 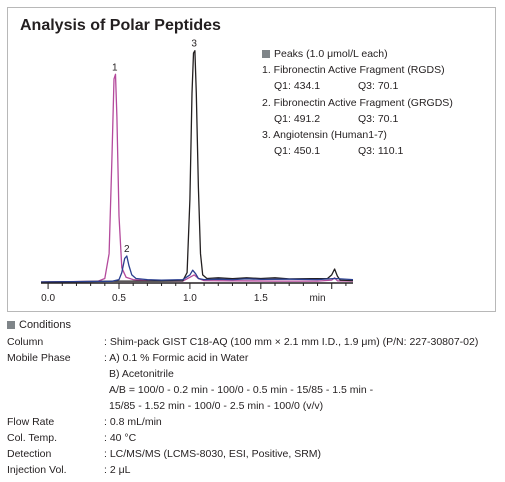 What do you see at coordinates (194, 44) in the screenshot?
I see `peak-label-3: 3` at bounding box center [194, 44].